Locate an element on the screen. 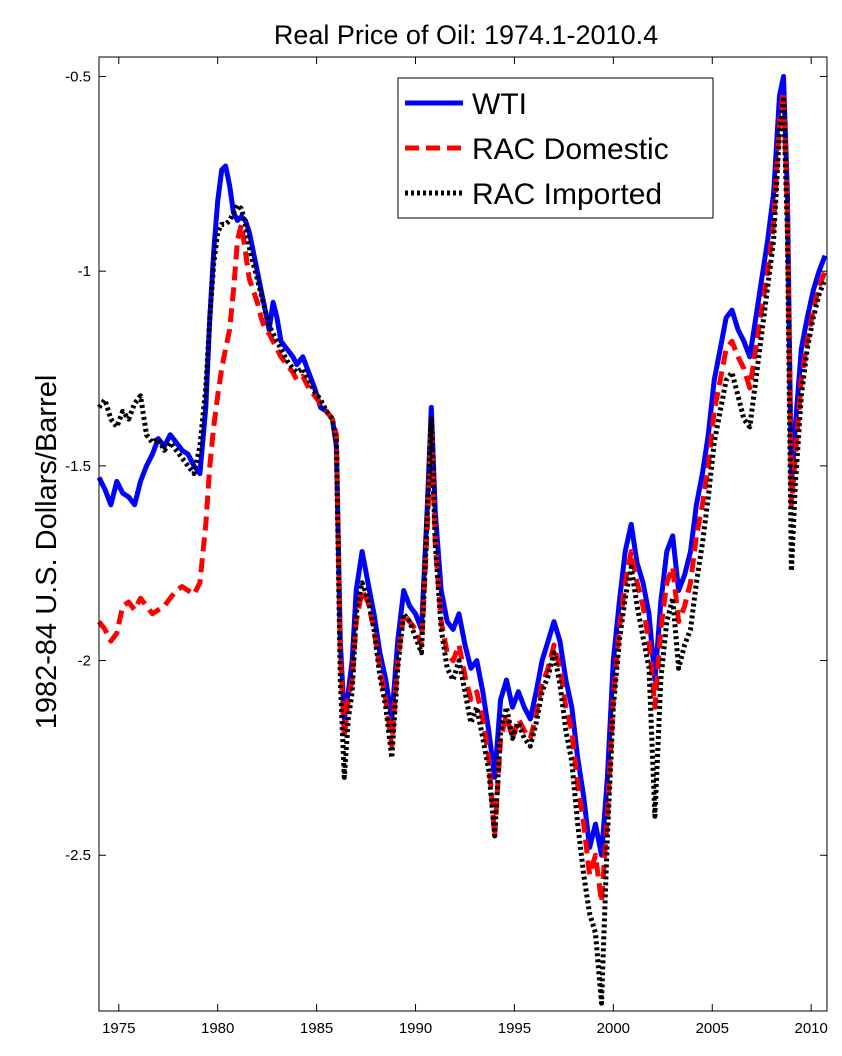 The width and height of the screenshot is (842, 1056). chart-title: Real Price of Oil: 1974.1-2010.4 is located at coordinates (466, 35).